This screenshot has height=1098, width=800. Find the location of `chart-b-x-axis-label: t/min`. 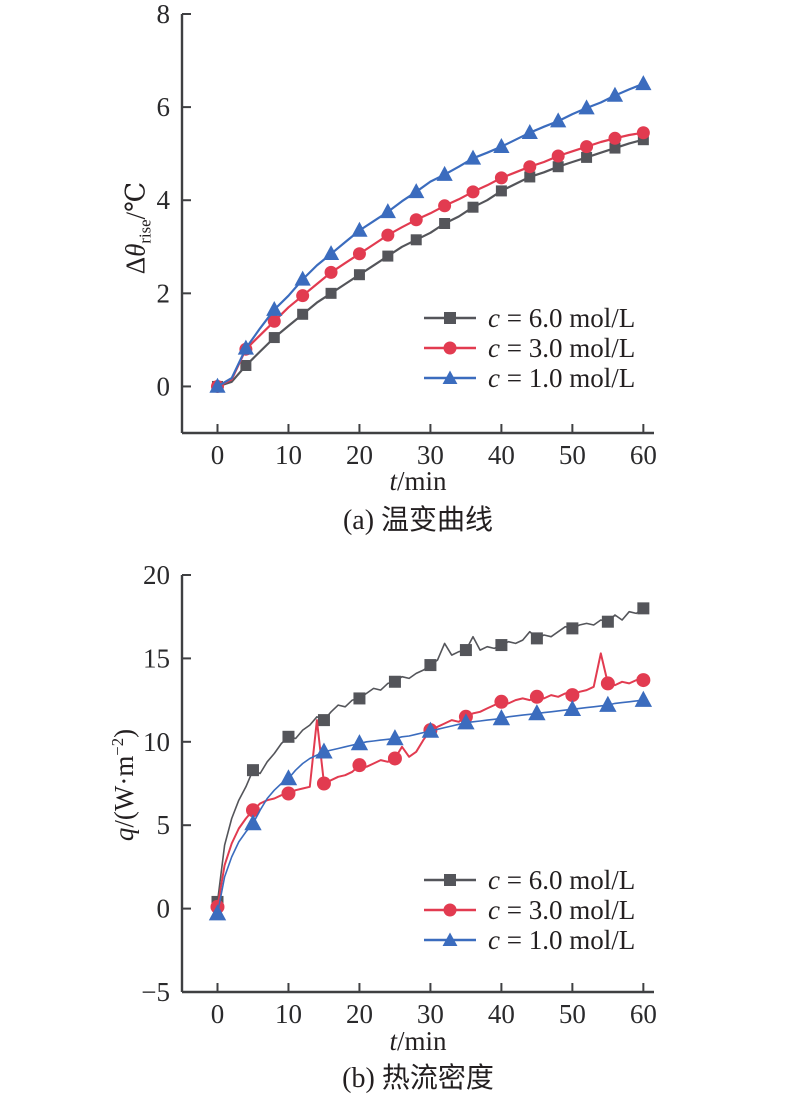

chart-b-x-axis-label: t/min is located at coordinates (418, 1041).